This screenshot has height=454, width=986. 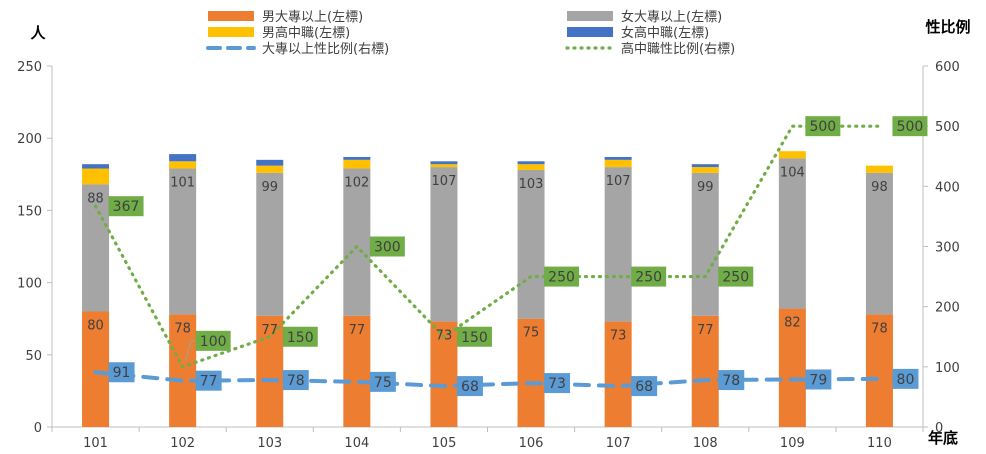 What do you see at coordinates (947, 127) in the screenshot?
I see `y-right-tick-label: 500` at bounding box center [947, 127].